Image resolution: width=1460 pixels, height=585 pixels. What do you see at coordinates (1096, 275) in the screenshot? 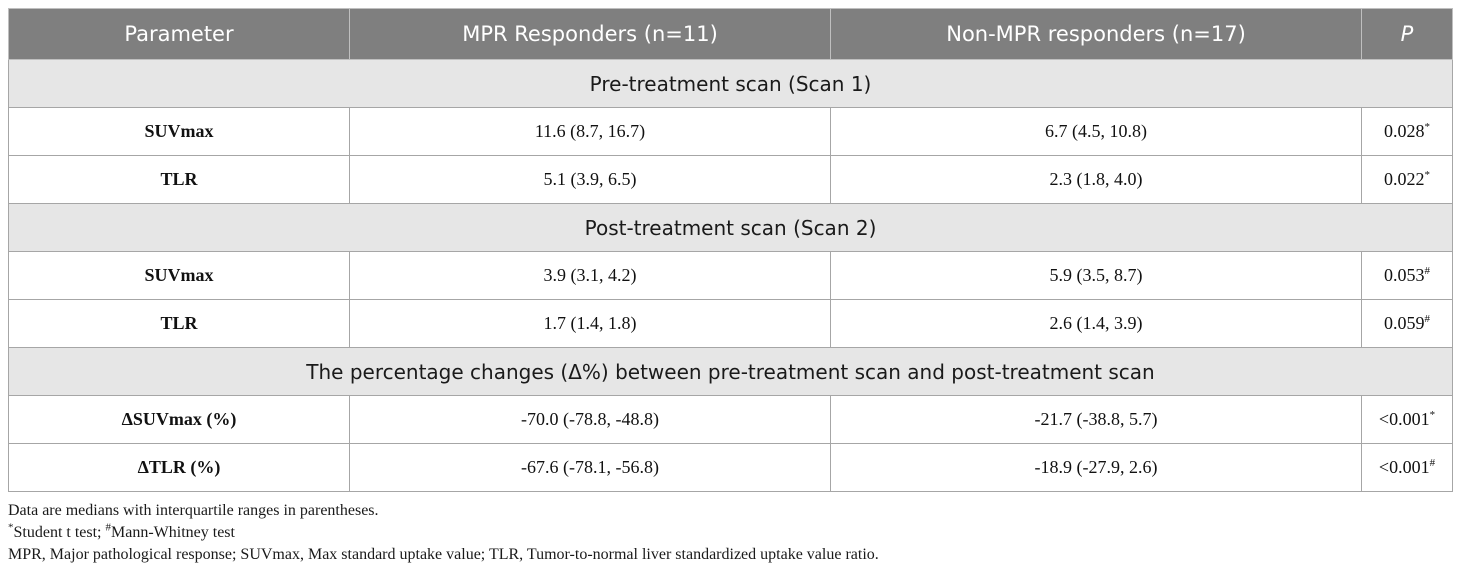
I see `non-mpr-cell: 5.9 (3.5, 8.7)` at bounding box center [1096, 275].